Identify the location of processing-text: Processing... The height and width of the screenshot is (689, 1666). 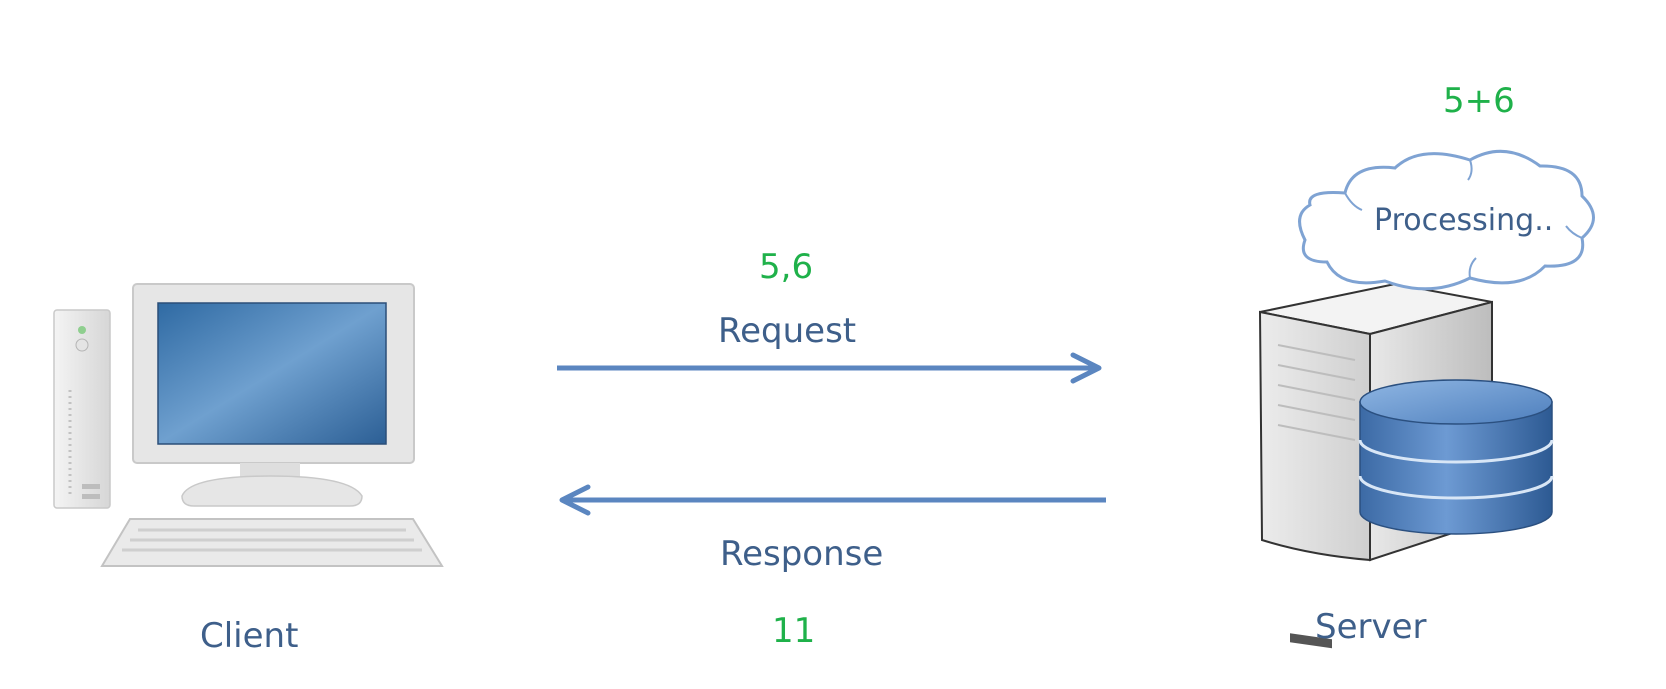
(1463, 221).